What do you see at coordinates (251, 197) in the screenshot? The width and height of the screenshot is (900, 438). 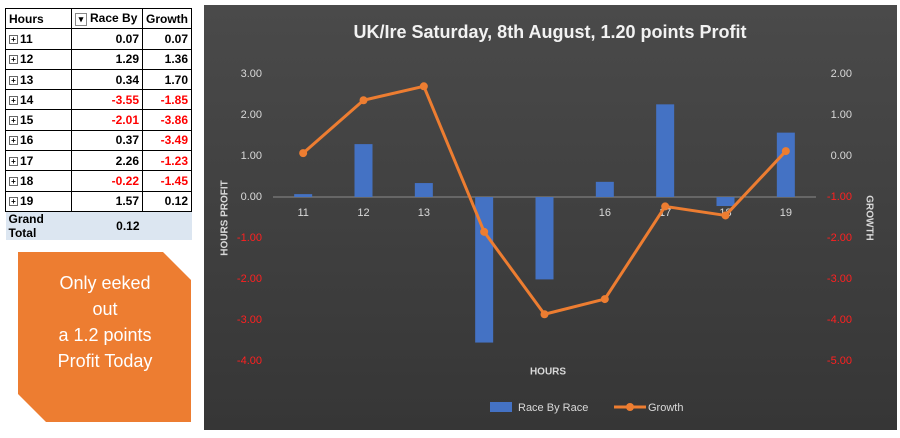 I see `y-tick-label: 0.00` at bounding box center [251, 197].